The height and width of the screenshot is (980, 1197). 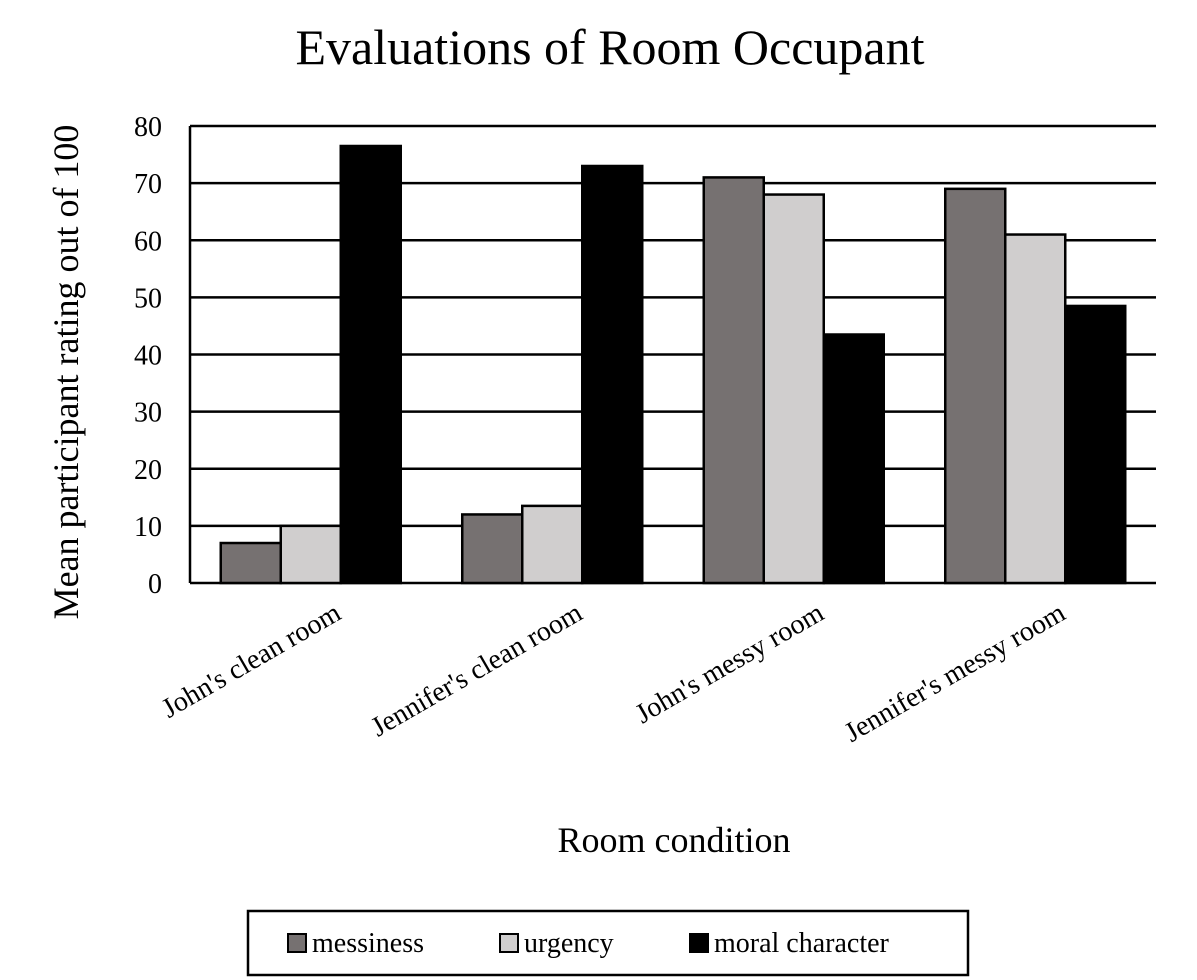 What do you see at coordinates (148, 527) in the screenshot?
I see `y-tick-label: 10` at bounding box center [148, 527].